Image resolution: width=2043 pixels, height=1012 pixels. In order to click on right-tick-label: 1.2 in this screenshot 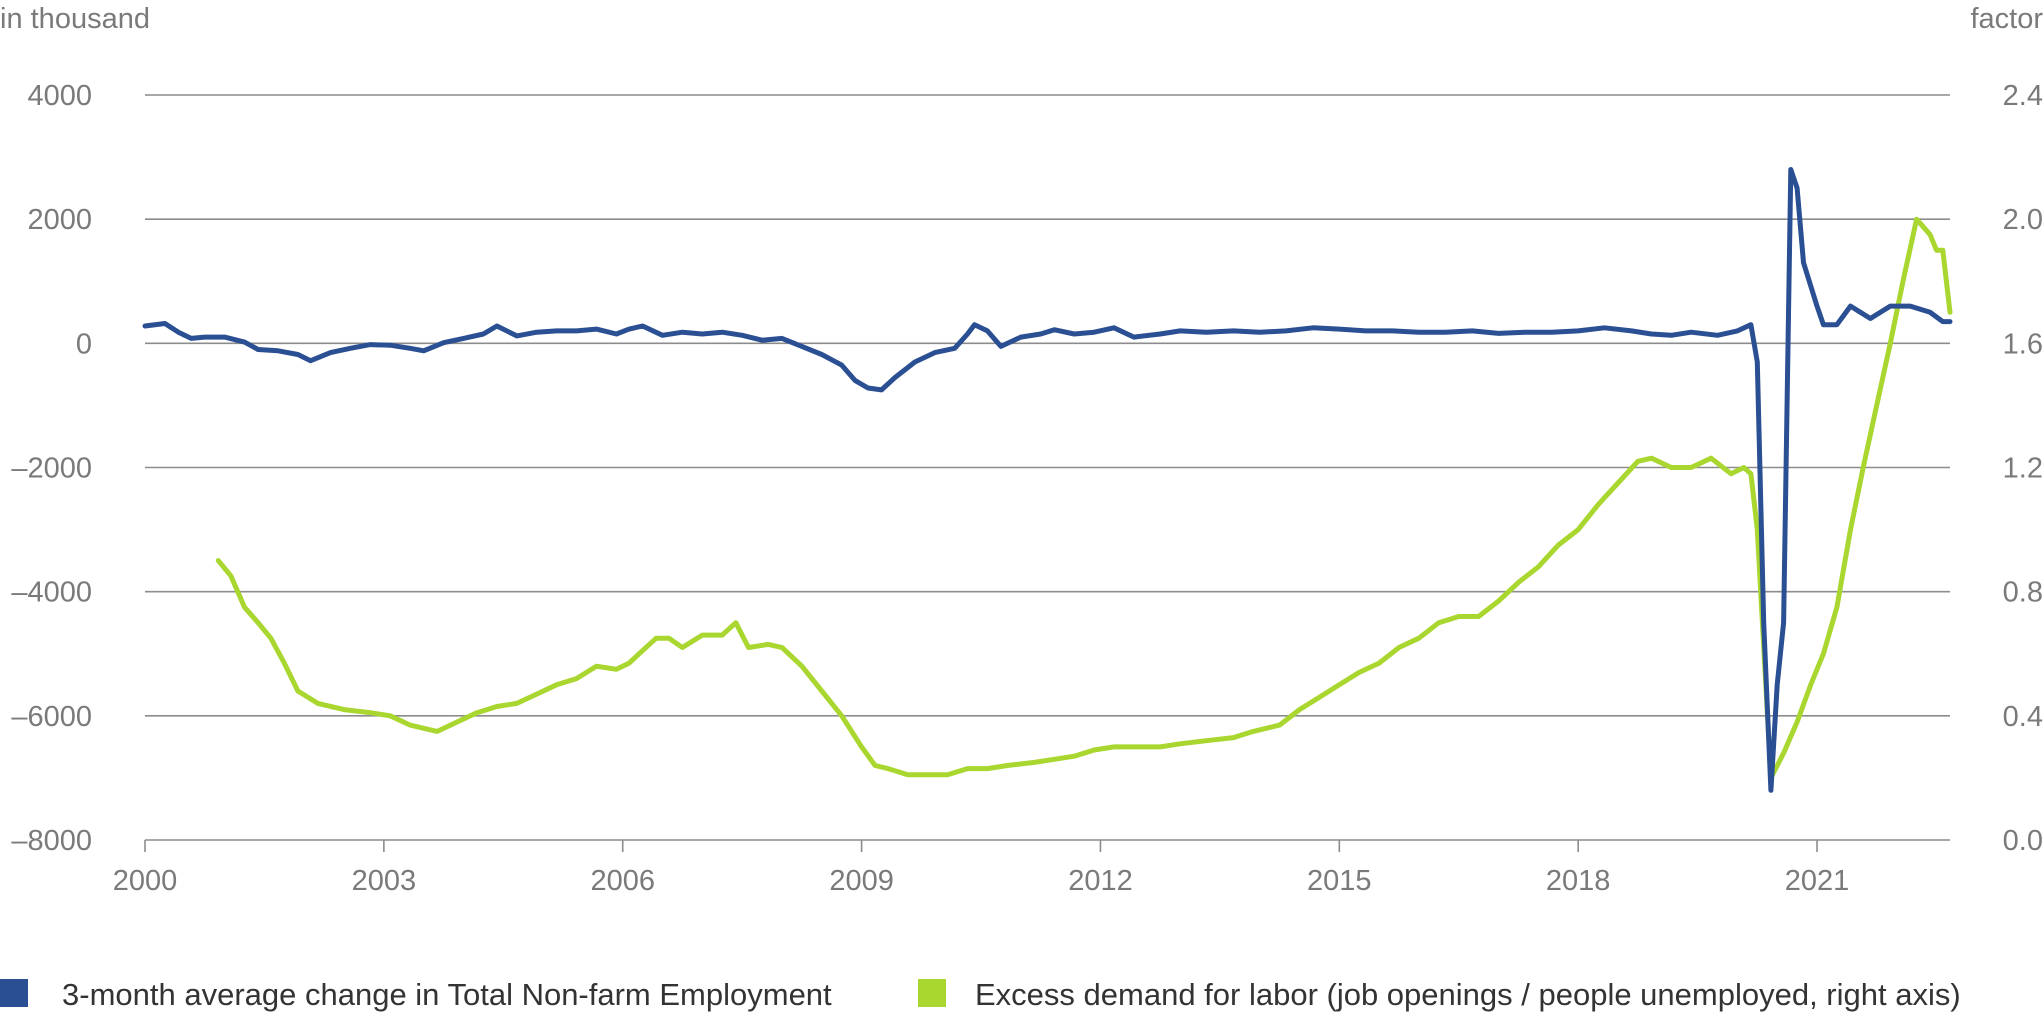, I will do `click(2023, 469)`.